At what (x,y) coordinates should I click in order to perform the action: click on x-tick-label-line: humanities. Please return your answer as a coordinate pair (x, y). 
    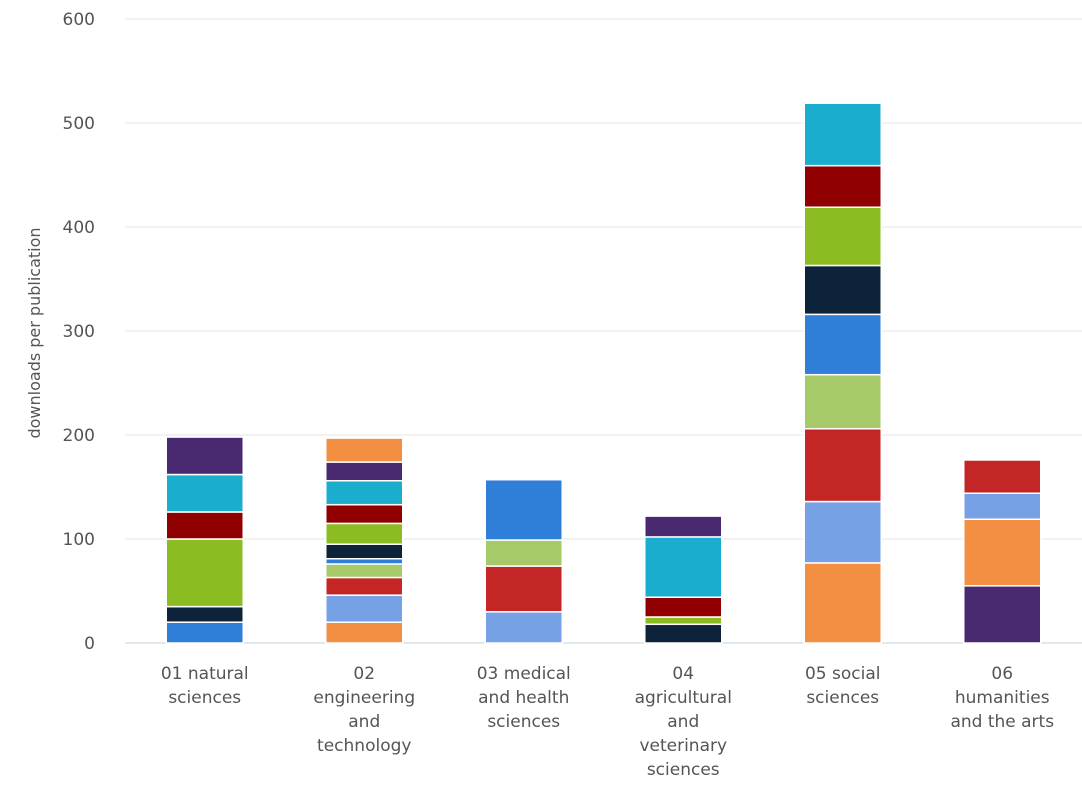
    Looking at the image, I should click on (1002, 698).